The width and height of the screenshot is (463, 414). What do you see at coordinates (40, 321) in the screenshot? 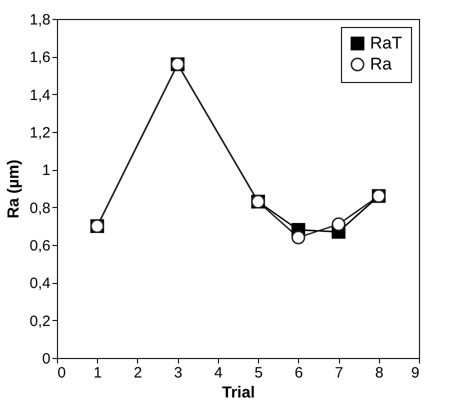
I see `y-tick-label: 0,2` at bounding box center [40, 321].